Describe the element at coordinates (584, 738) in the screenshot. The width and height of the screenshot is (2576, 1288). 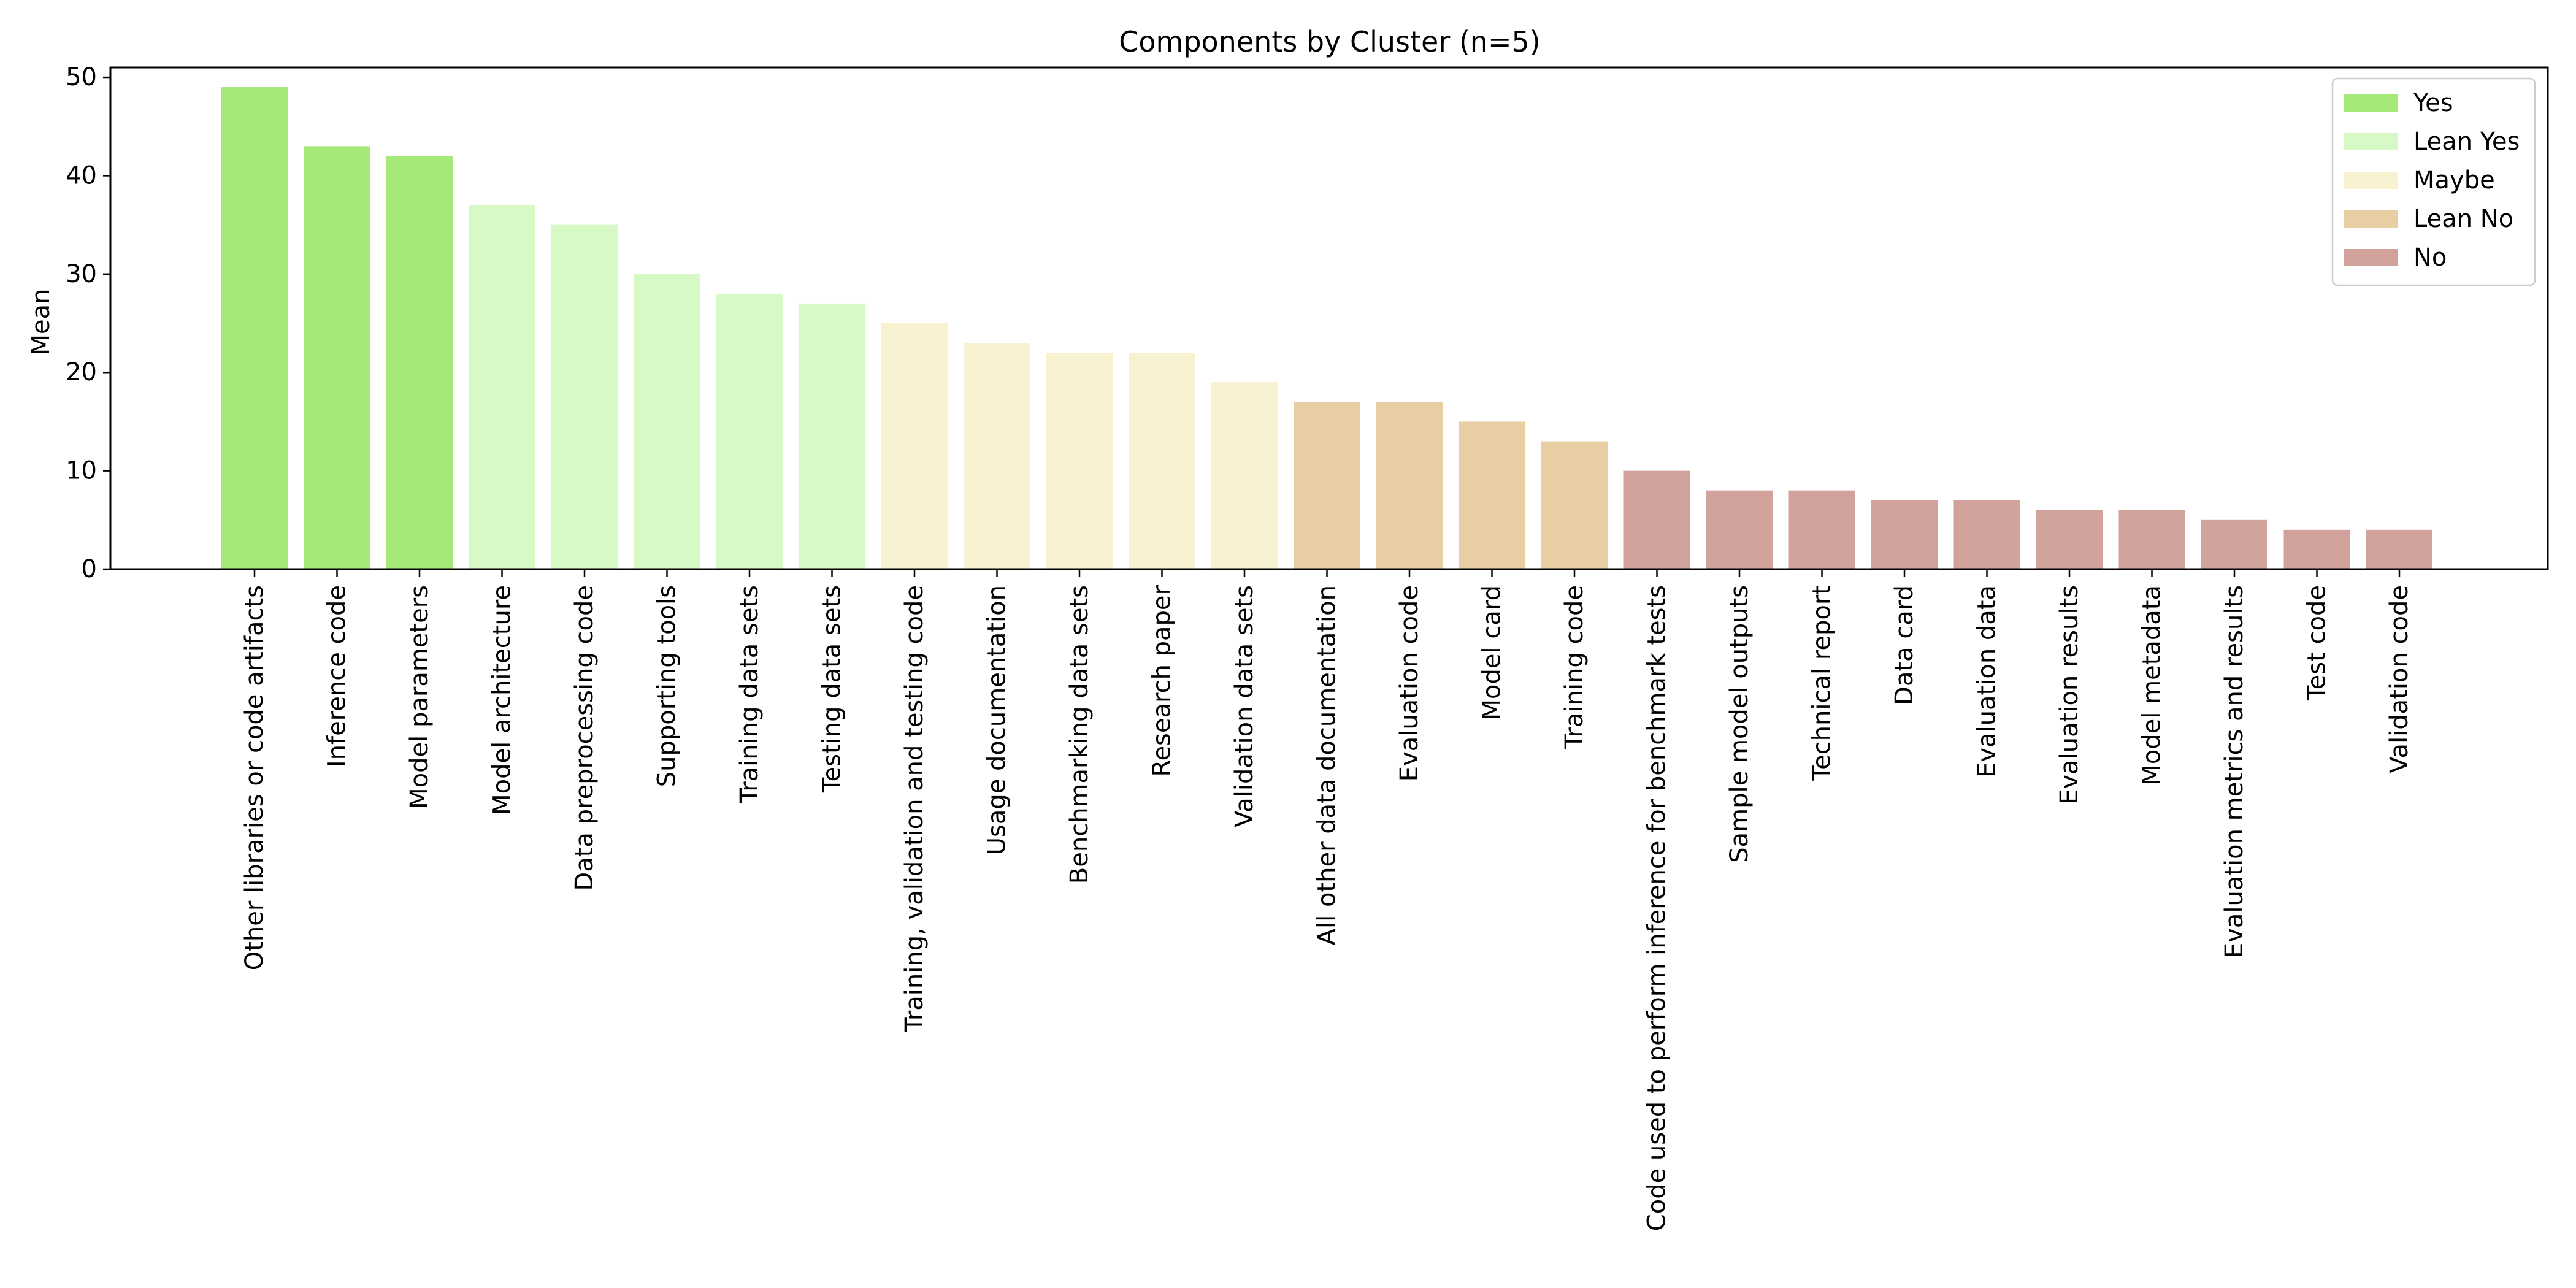
I see `x-tick-label: Data preprocessing code` at that location.